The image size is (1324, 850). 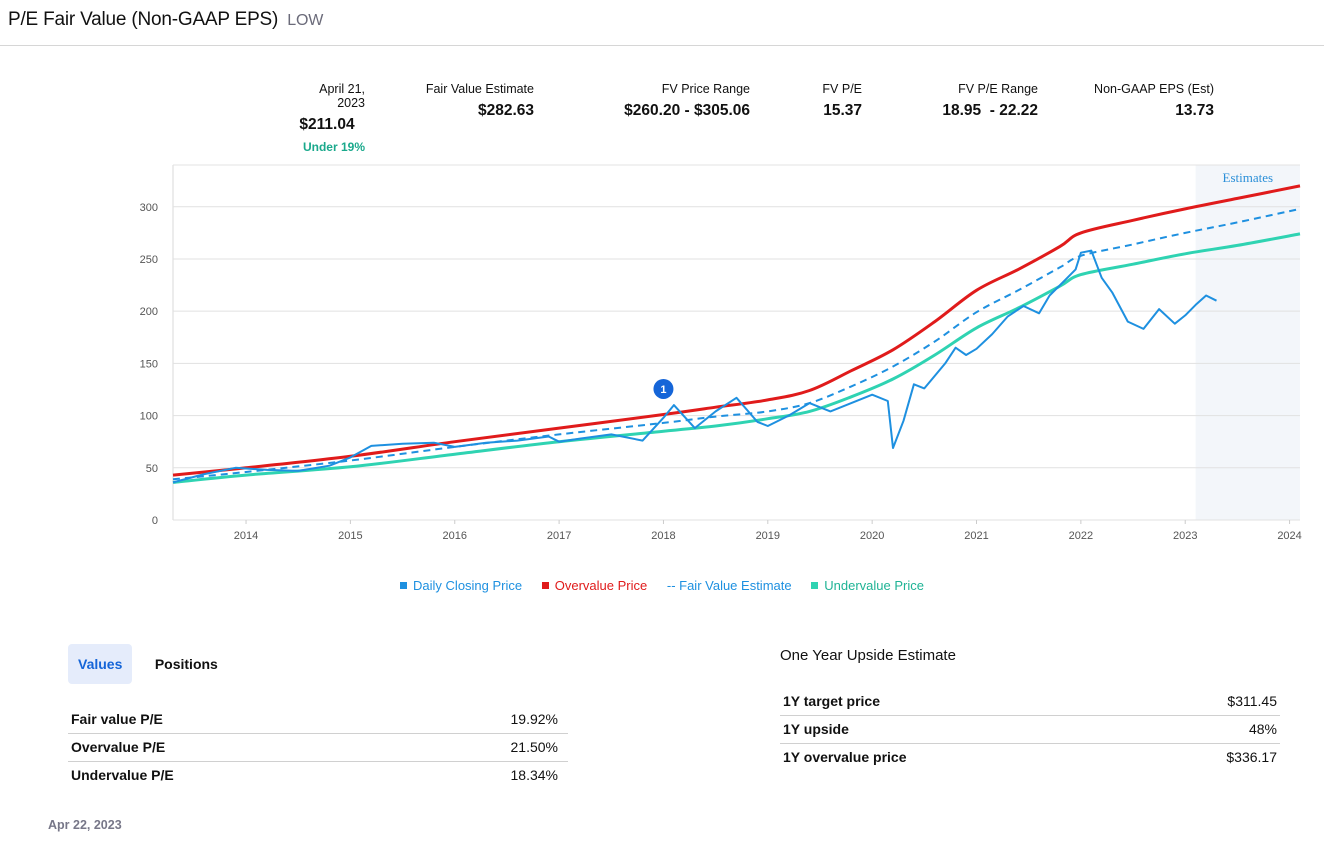 I want to click on y-tick-label: 0, so click(x=155, y=521).